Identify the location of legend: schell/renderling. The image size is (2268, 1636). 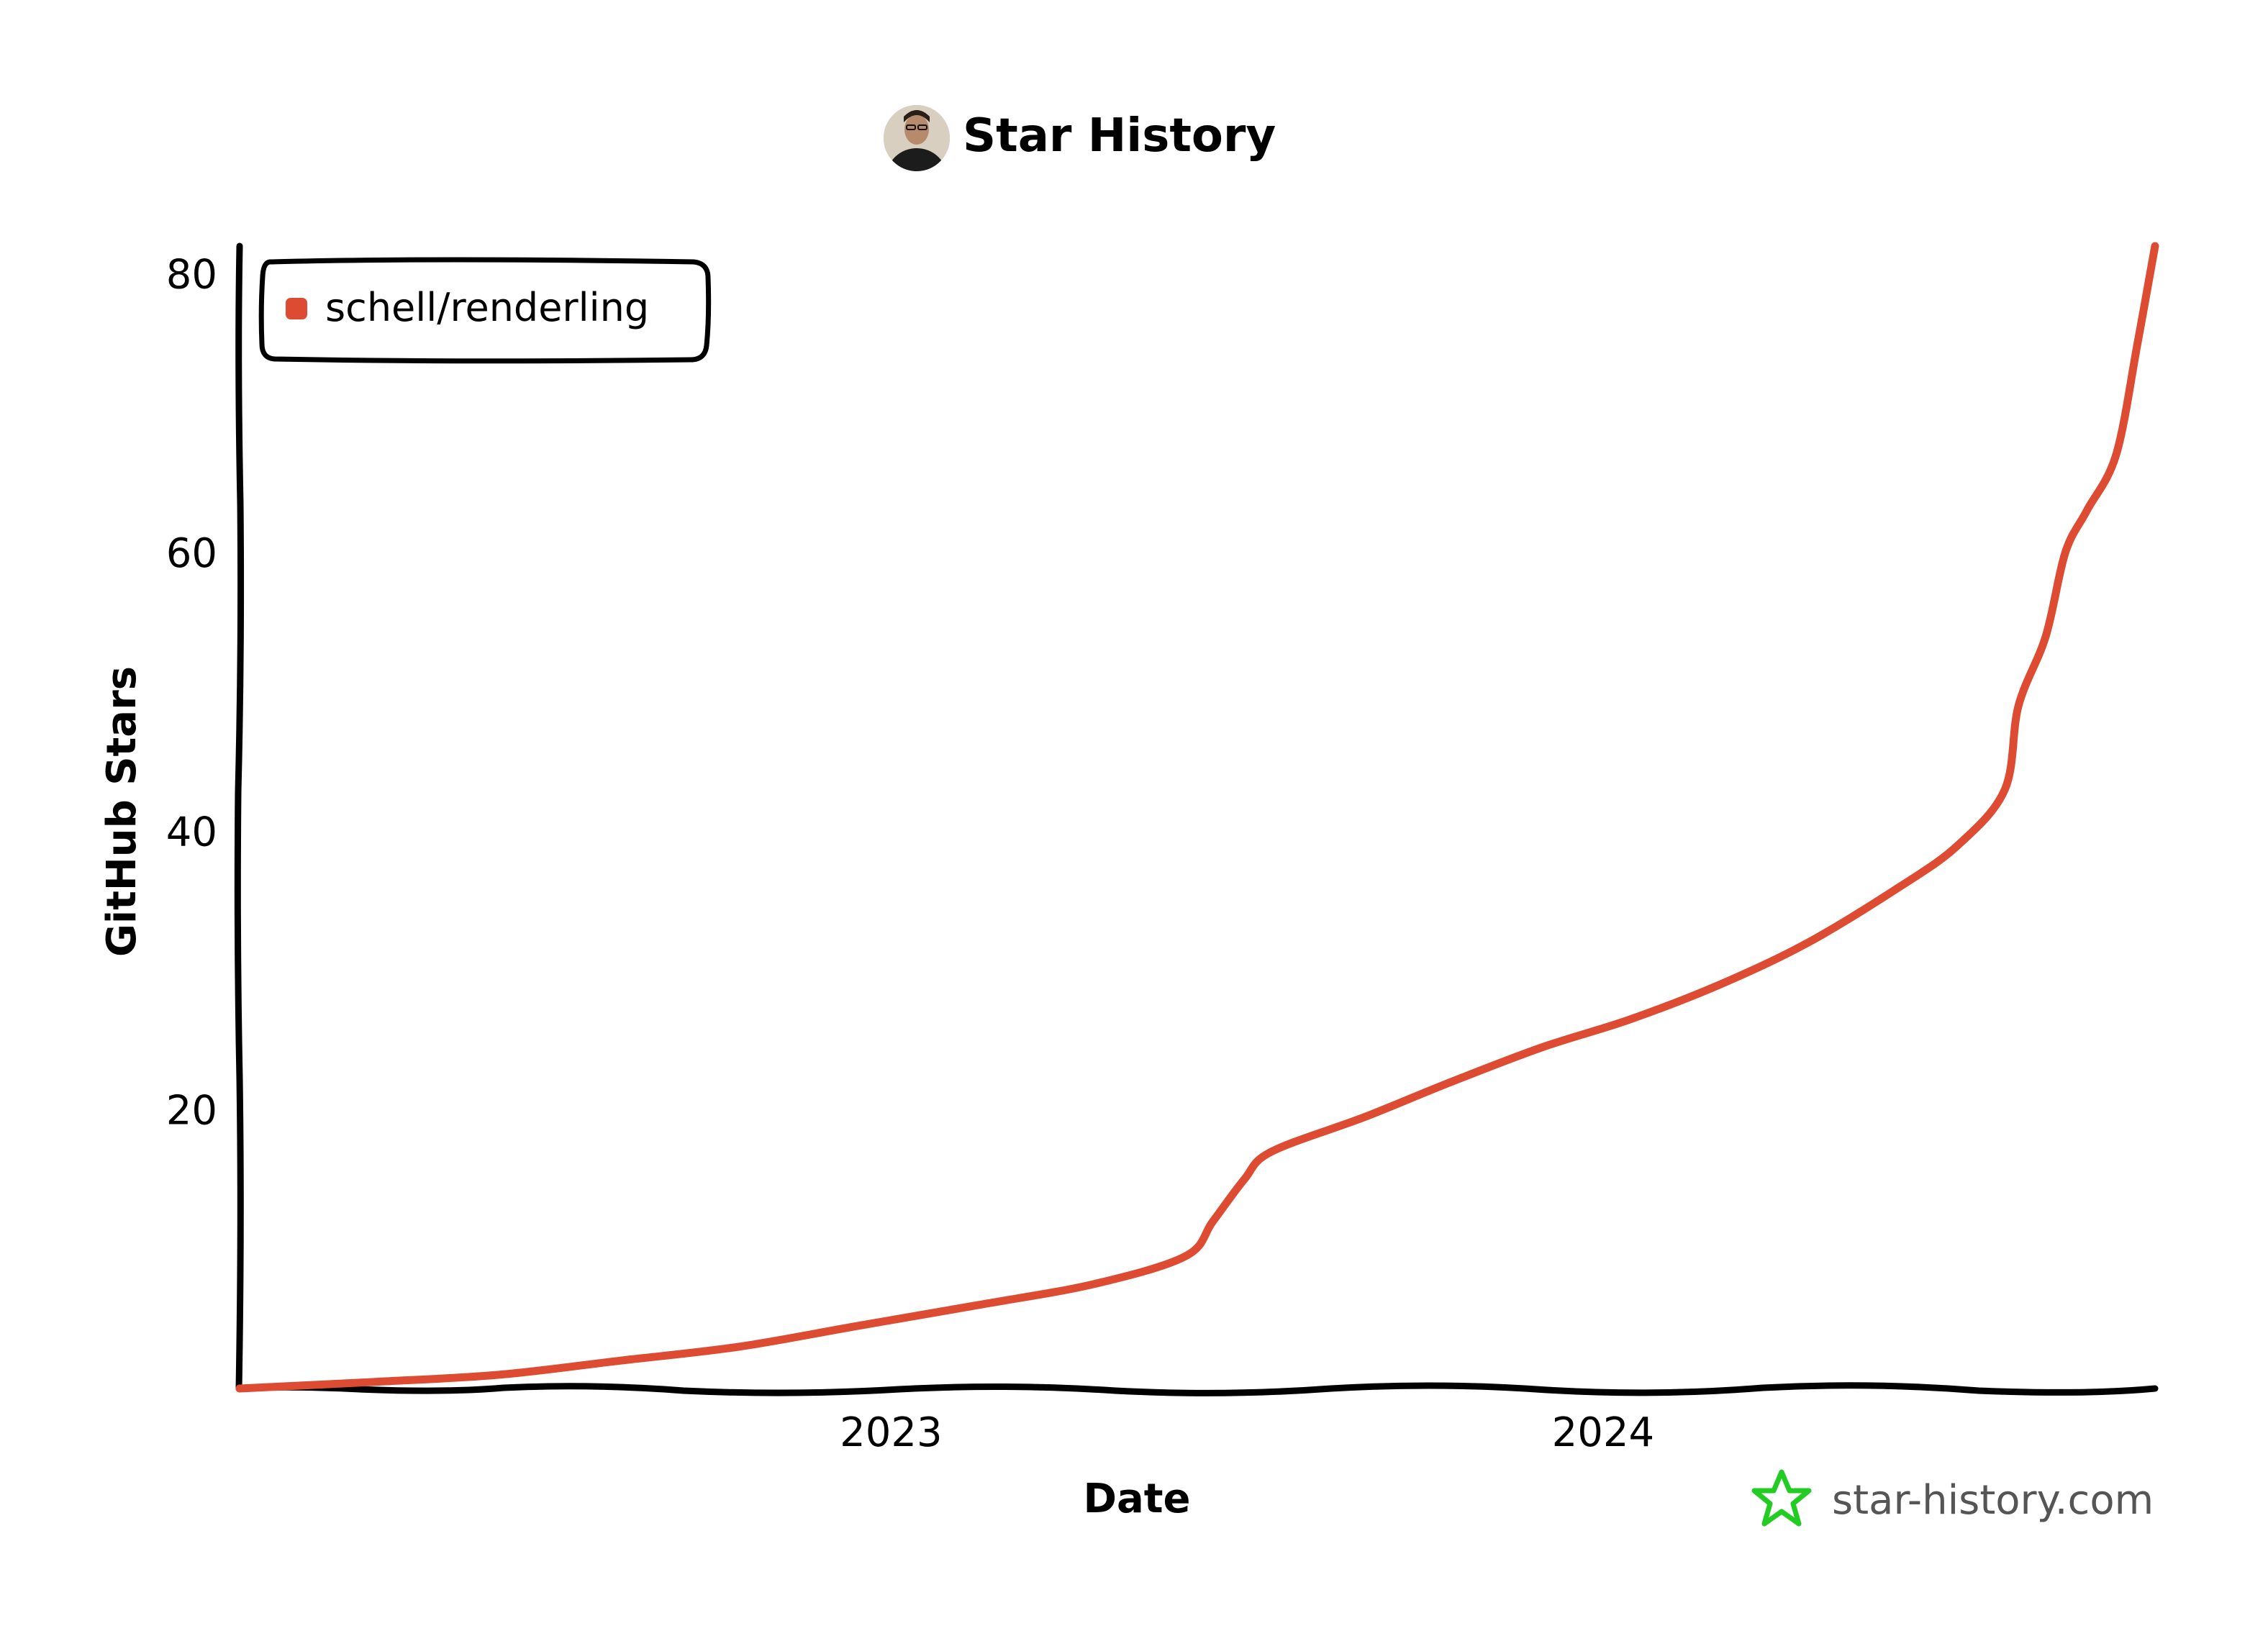
(485, 311).